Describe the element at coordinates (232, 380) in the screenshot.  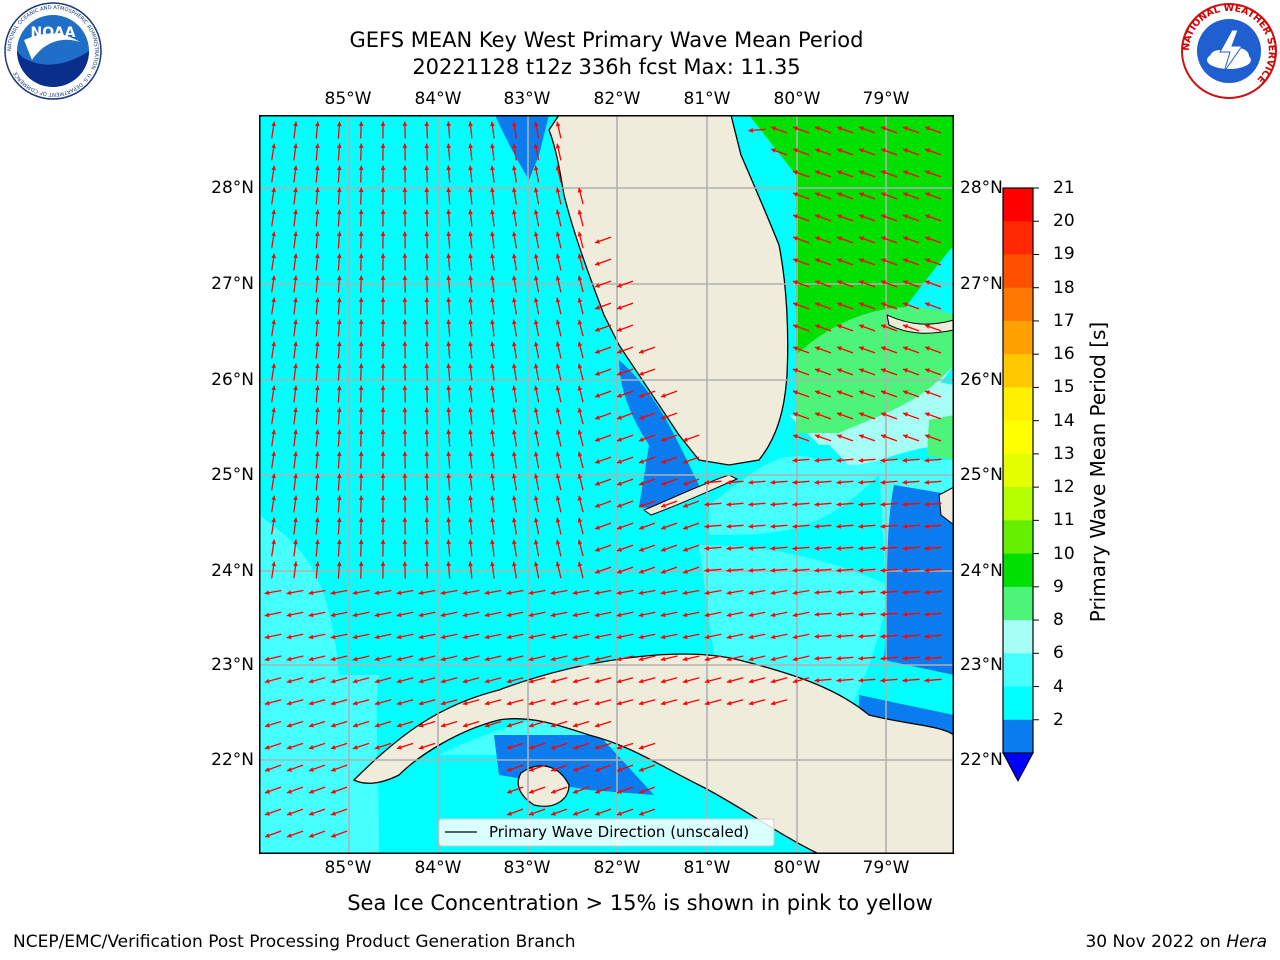
I see `lat-tick-left: 26°N` at that location.